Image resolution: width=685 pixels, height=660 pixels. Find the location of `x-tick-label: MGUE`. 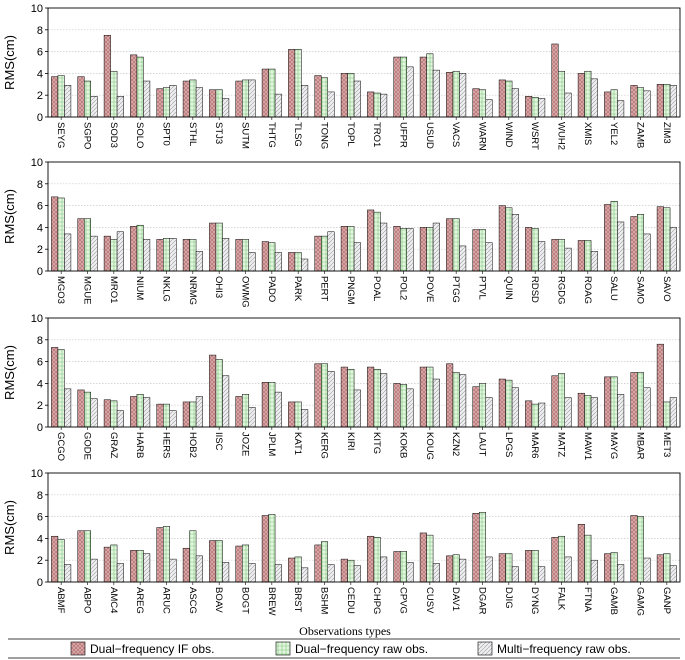

x-tick-label: MGUE is located at coordinates (87, 290).